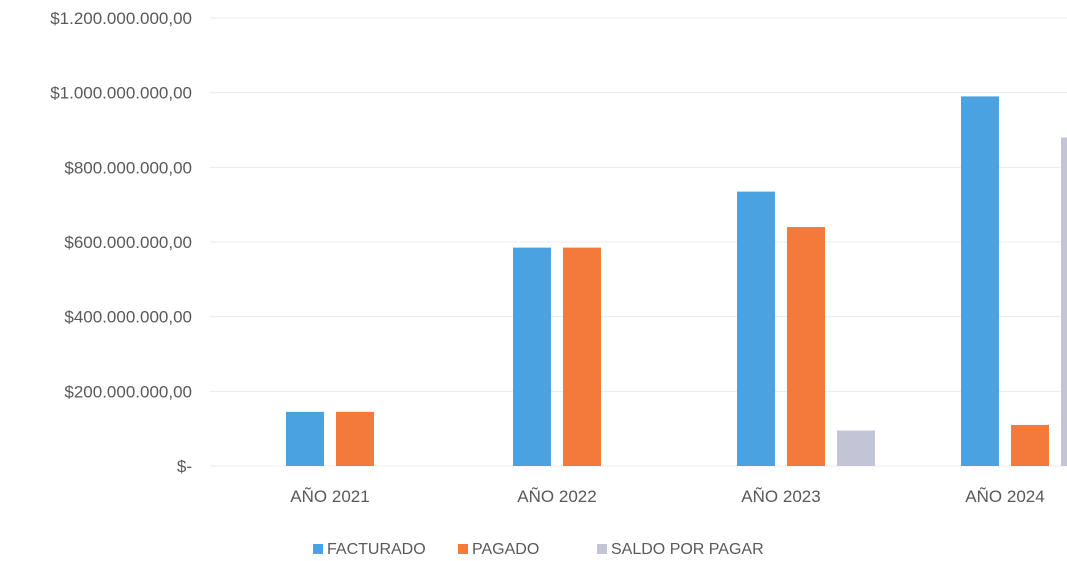 Image resolution: width=1067 pixels, height=561 pixels. What do you see at coordinates (121, 18) in the screenshot?
I see `y-tick-label: $1.200.000.000,00` at bounding box center [121, 18].